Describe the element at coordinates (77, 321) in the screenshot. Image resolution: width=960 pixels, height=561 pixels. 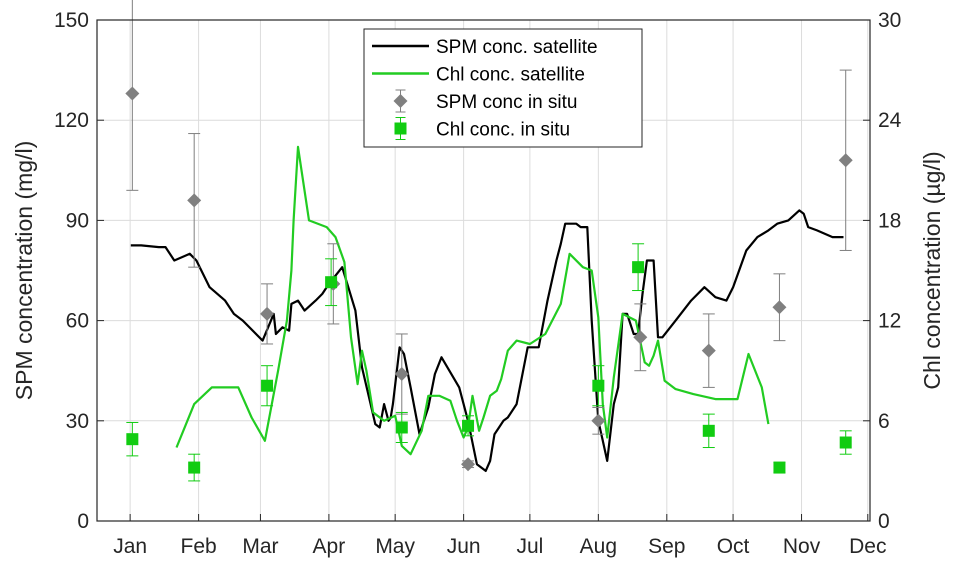
I see `y-left-tick-label: 60` at that location.